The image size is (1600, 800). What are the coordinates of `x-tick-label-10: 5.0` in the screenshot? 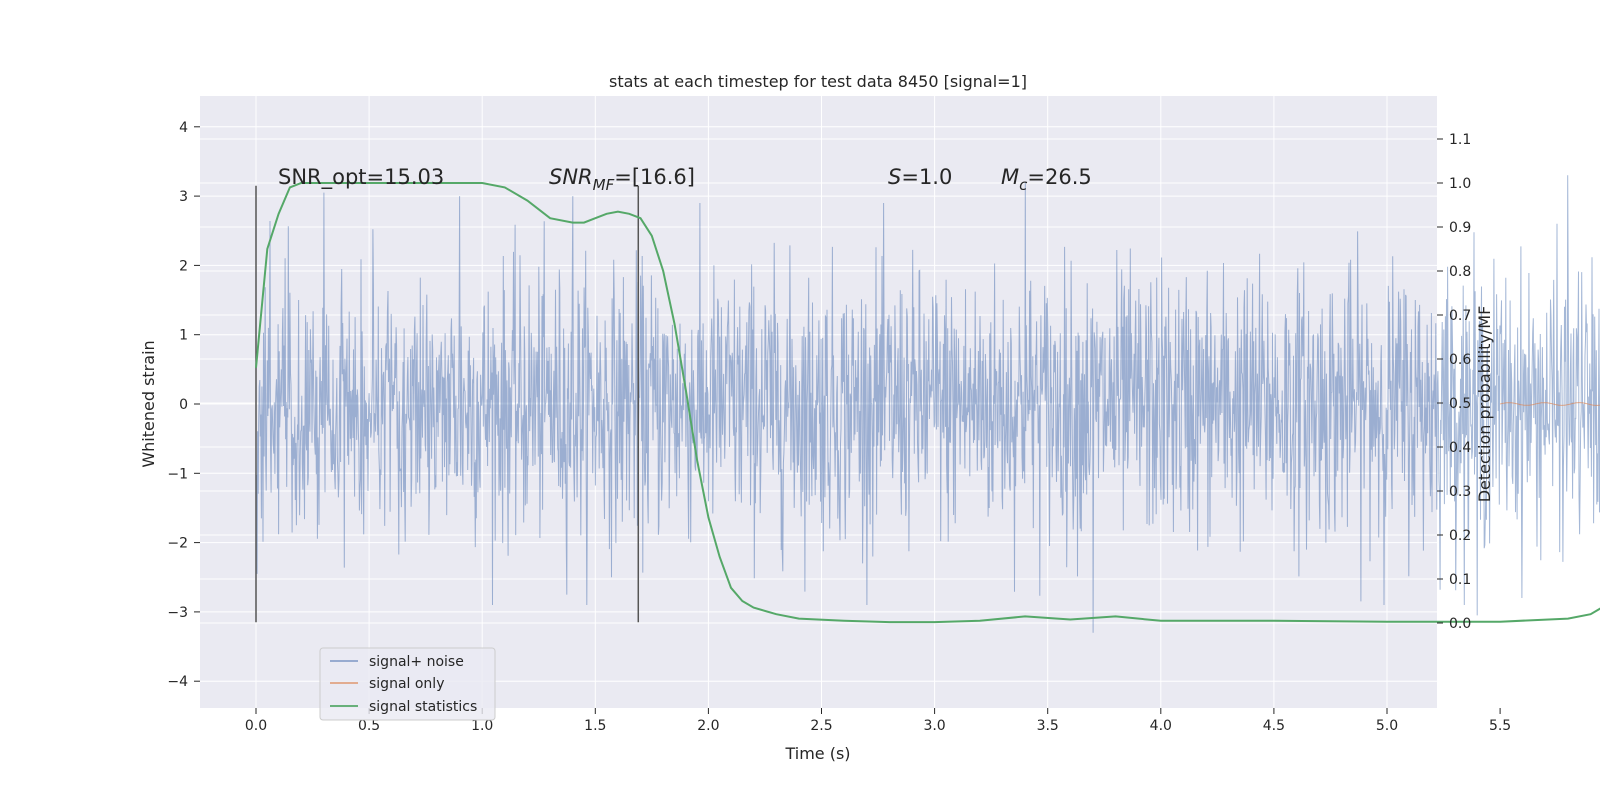 It's located at (1387, 726).